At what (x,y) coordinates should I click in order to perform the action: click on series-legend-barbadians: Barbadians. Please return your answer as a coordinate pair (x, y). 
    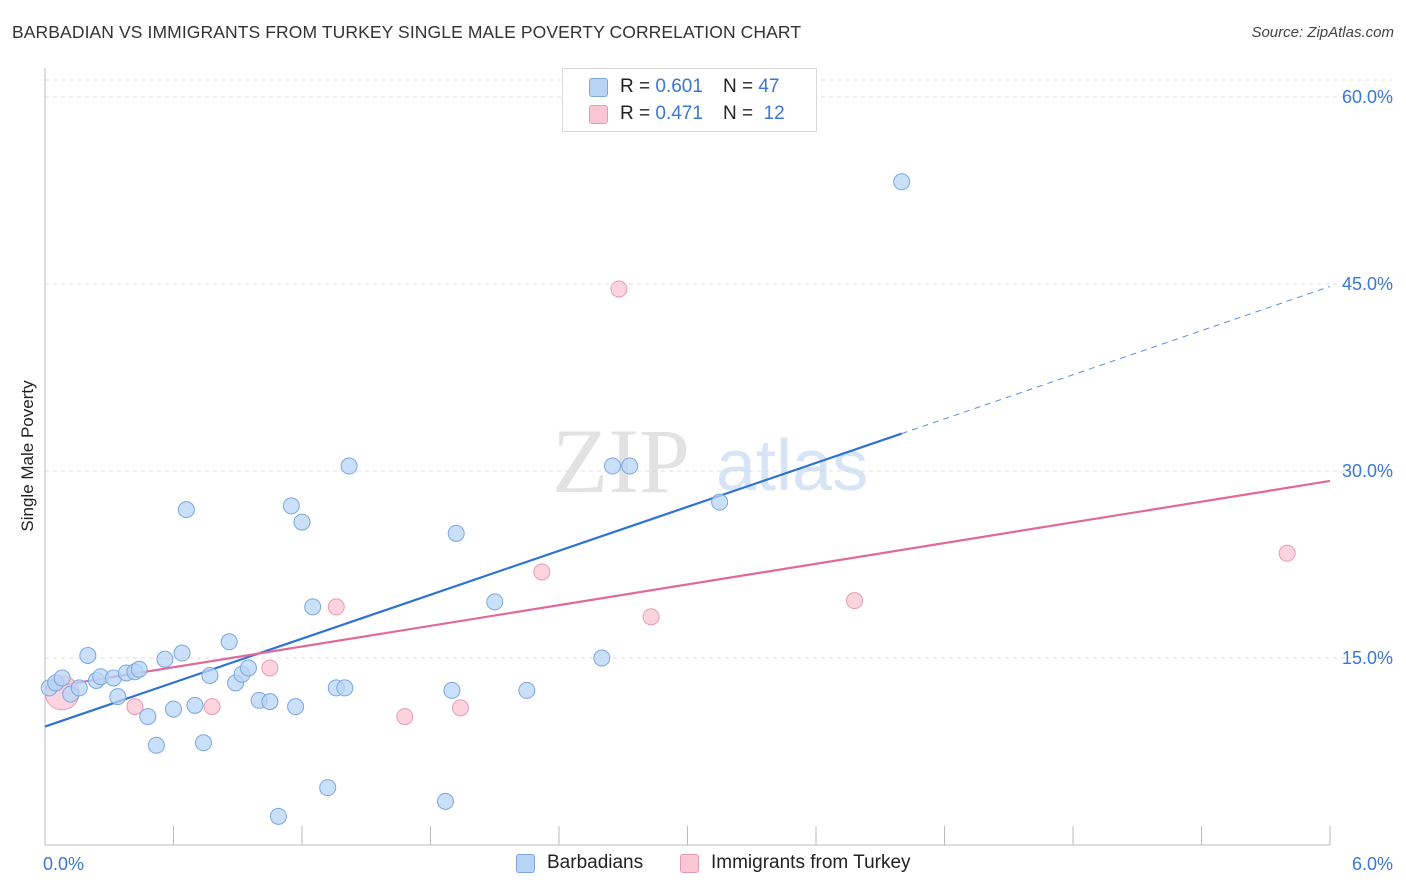
    Looking at the image, I should click on (579, 863).